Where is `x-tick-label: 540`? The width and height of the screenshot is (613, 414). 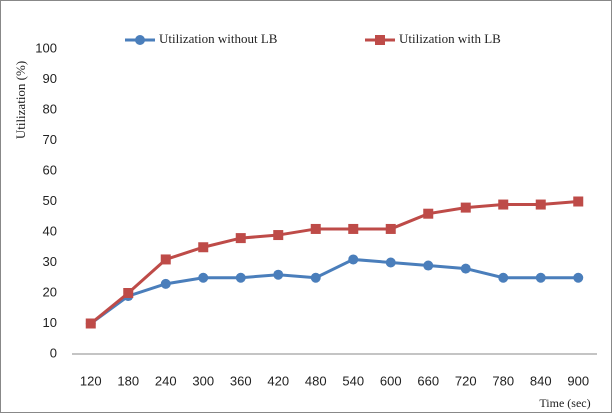 x-tick-label: 540 is located at coordinates (353, 380).